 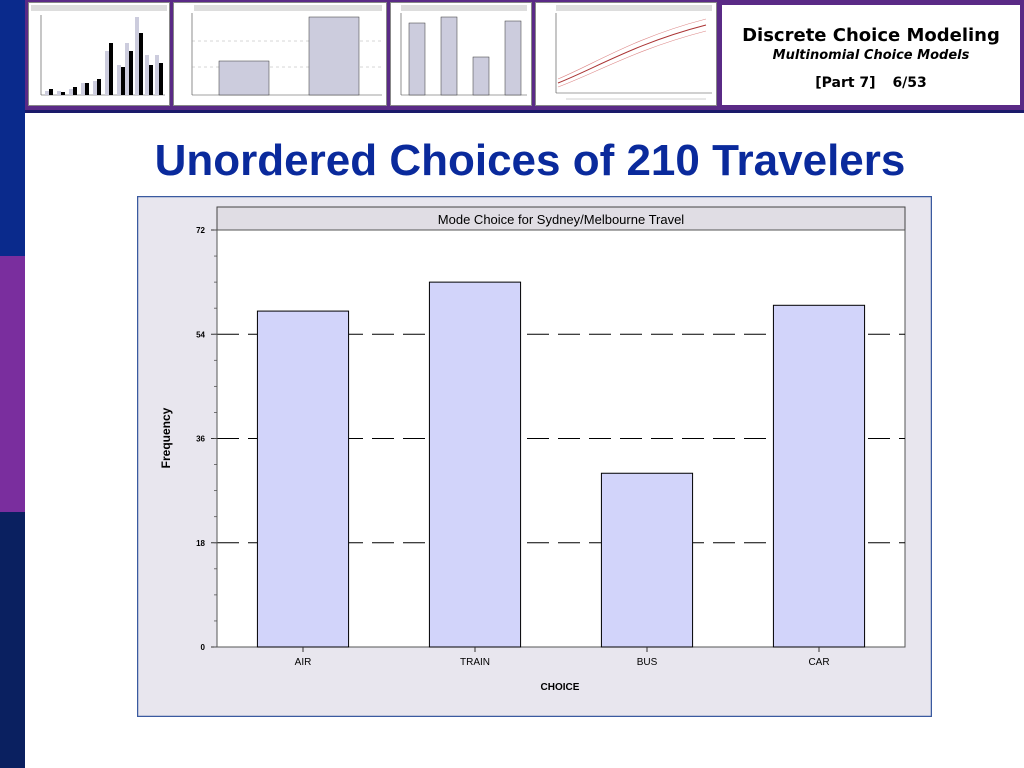 What do you see at coordinates (12, 128) in the screenshot?
I see `side-band-blue` at bounding box center [12, 128].